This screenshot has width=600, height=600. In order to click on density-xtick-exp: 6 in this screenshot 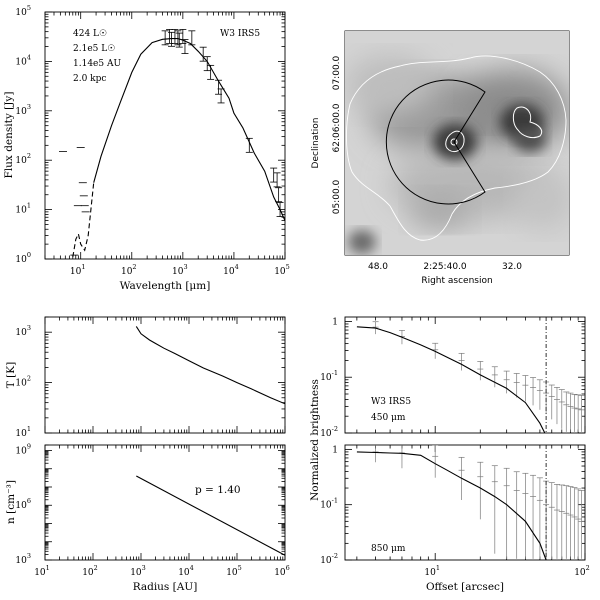, I will do `click(288, 568)`.